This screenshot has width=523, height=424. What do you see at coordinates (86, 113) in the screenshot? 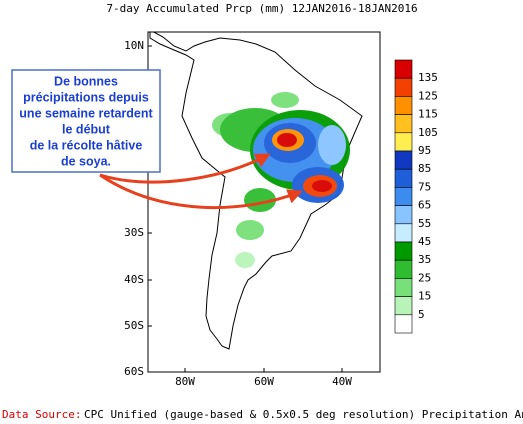
I see `annotation-line: une semaine retardent` at bounding box center [86, 113].